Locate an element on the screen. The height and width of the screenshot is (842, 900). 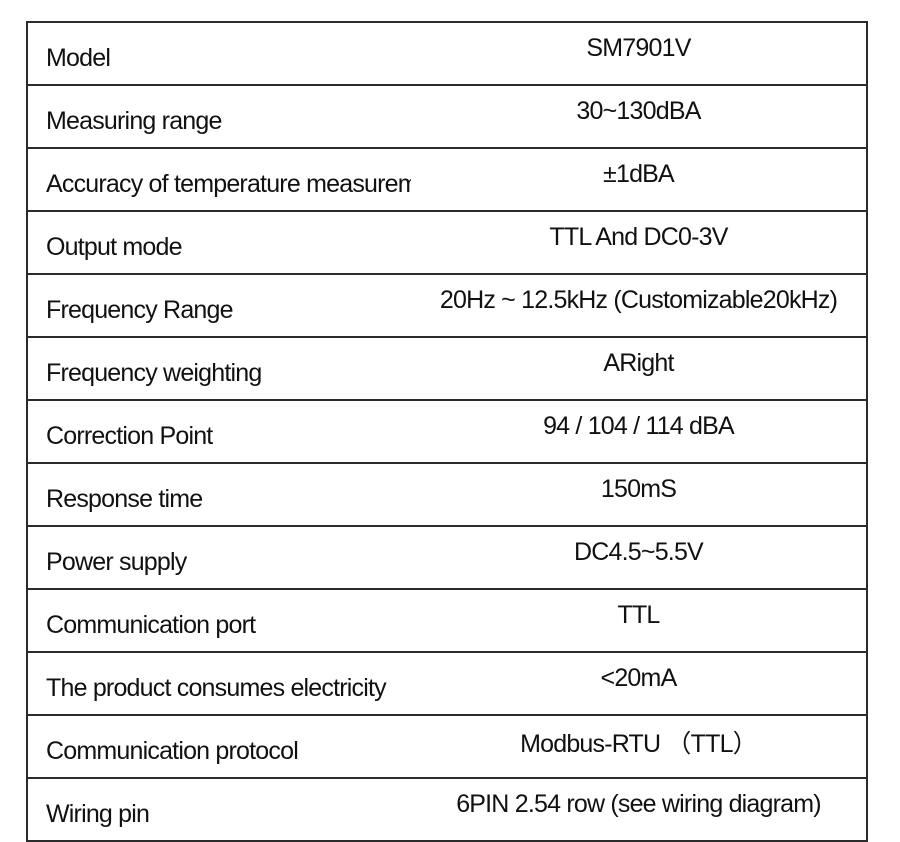
spec-label: Communication port is located at coordinates (218, 620).